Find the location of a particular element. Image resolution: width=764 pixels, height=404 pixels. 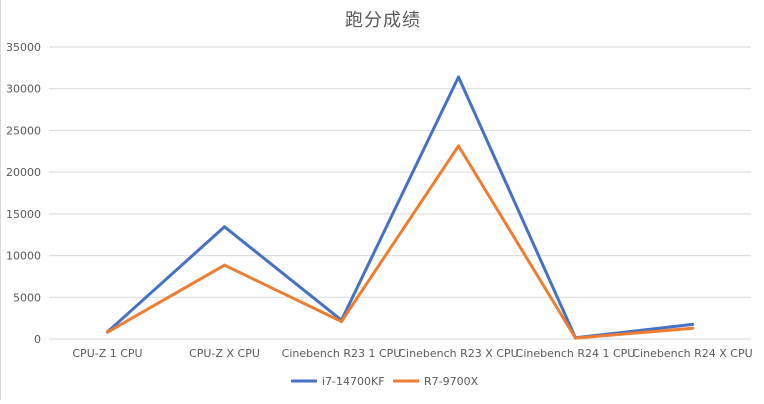

y-tick-label: 5000 is located at coordinates (27, 297).